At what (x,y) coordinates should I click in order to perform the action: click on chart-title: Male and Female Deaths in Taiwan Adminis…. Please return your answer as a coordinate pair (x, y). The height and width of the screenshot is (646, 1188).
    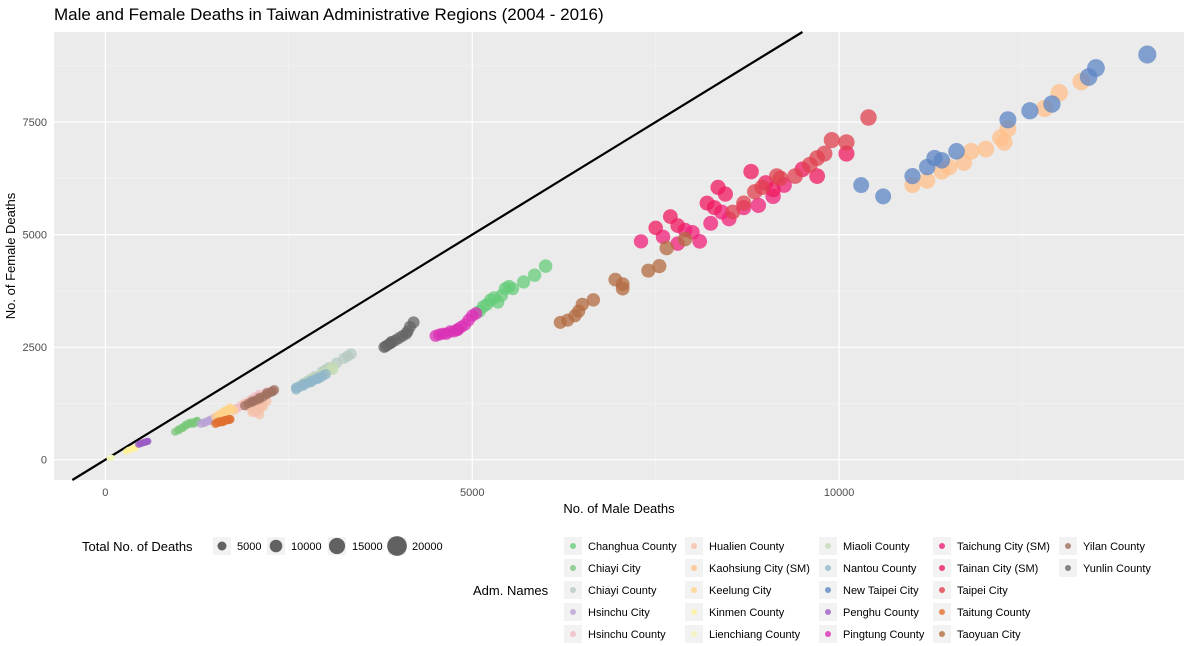
    Looking at the image, I should click on (329, 14).